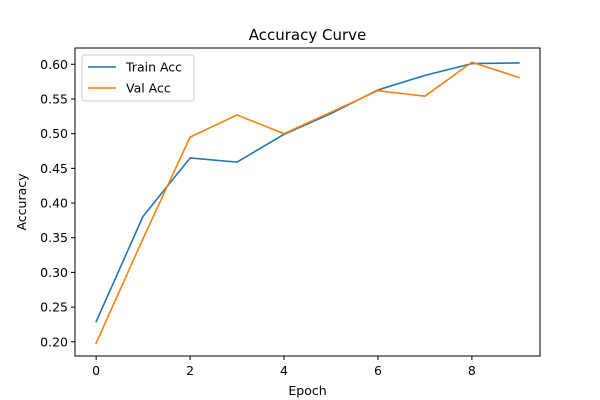 The width and height of the screenshot is (600, 400). What do you see at coordinates (378, 370) in the screenshot?
I see `x-tick-label: 6` at bounding box center [378, 370].